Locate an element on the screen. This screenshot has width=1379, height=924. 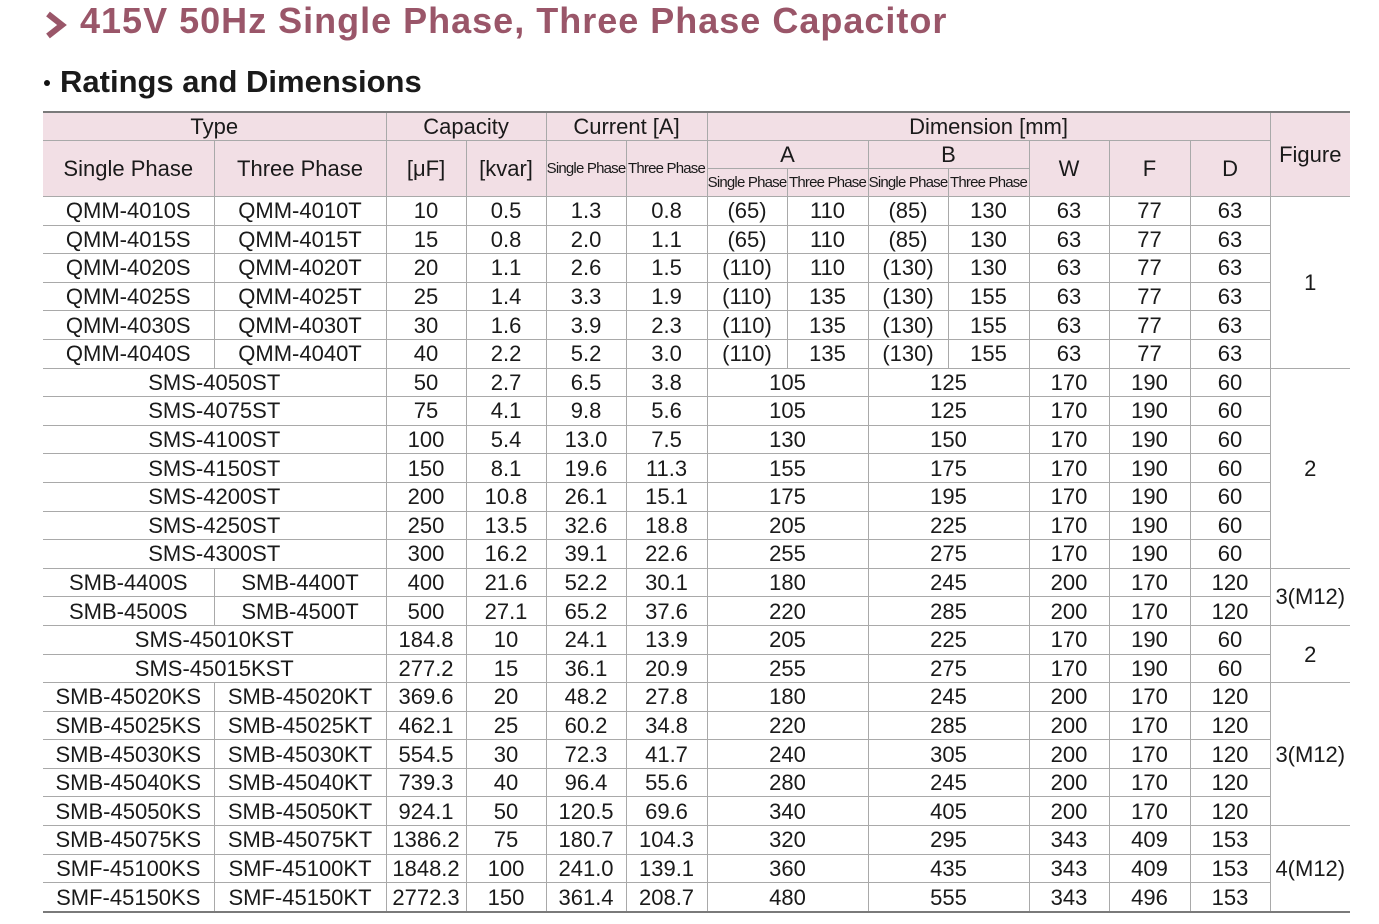
table-cell: 2.3 is located at coordinates (666, 325).